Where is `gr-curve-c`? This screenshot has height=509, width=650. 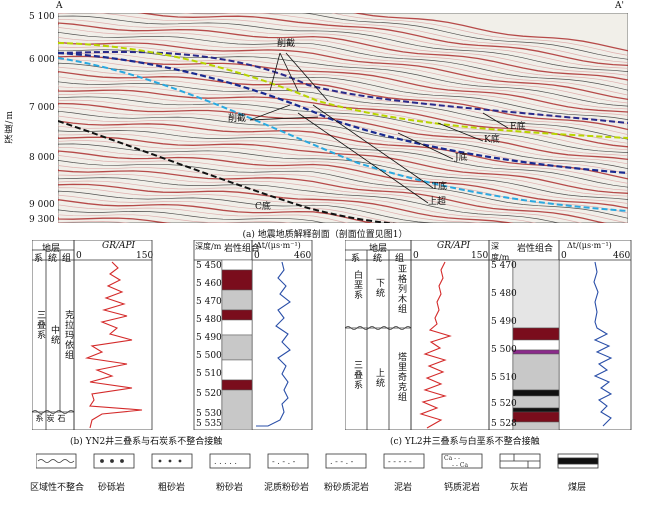 gr-curve-c is located at coordinates (435, 345).